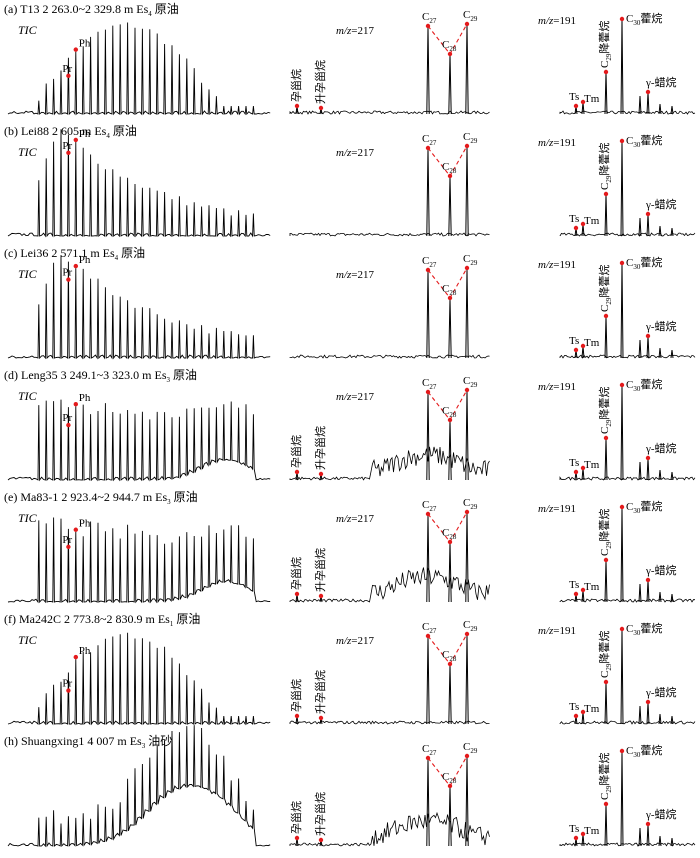  I want to click on c29-norhopane-label: C29降藿烷, so click(605, 532).